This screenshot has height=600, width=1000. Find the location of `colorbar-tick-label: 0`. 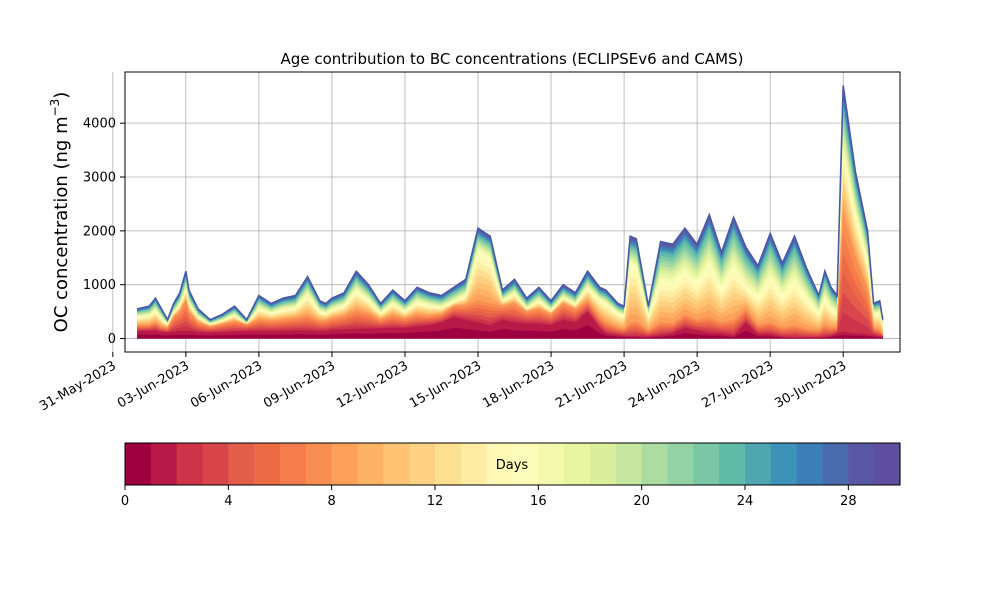

colorbar-tick-label: 0 is located at coordinates (125, 501).